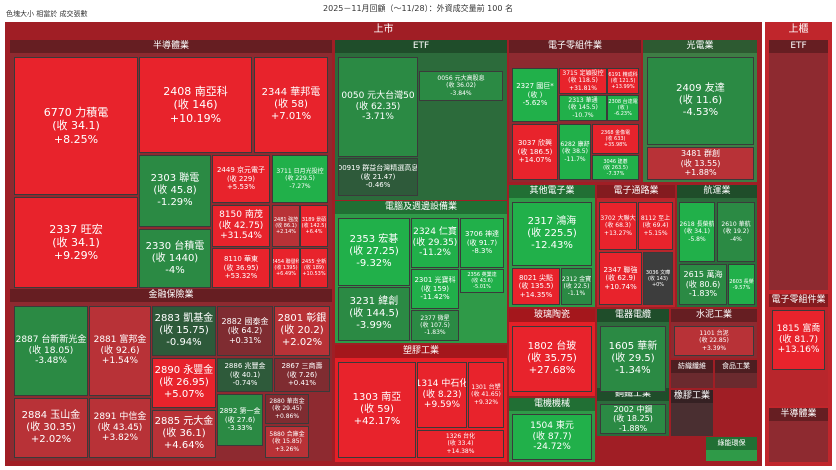 The height and width of the screenshot is (470, 836). What do you see at coordinates (633, 359) in the screenshot?
I see `stock-cell: 1605 華新 (收 29.5) -1.34%` at bounding box center [633, 359].